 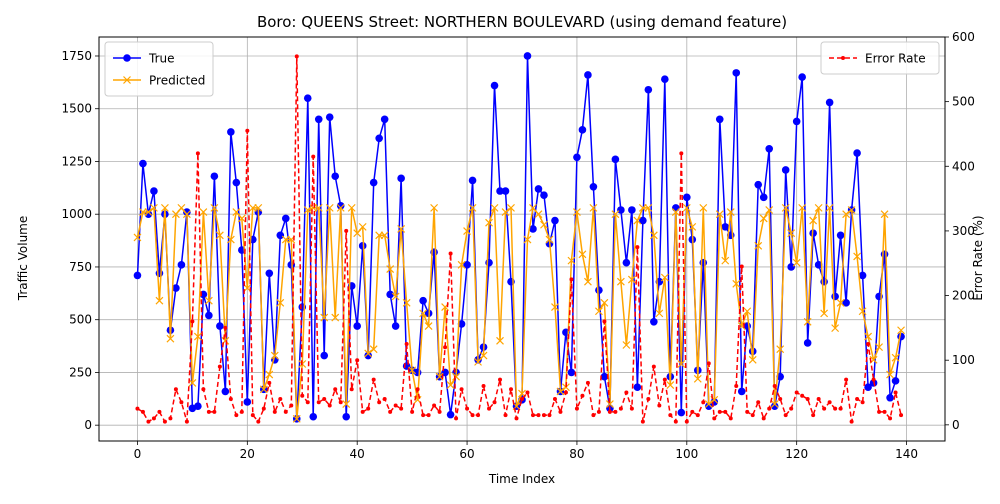 What do you see at coordinates (357, 454) in the screenshot?
I see `x-tick-label: 40` at bounding box center [357, 454].